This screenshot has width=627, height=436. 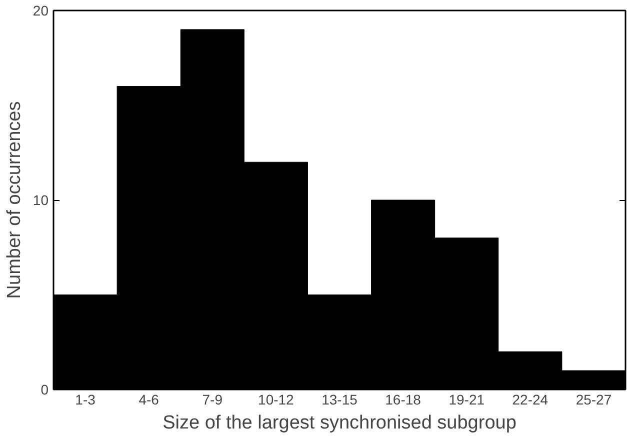 What do you see at coordinates (212, 400) in the screenshot?
I see `x-tick-label: 7-9` at bounding box center [212, 400].